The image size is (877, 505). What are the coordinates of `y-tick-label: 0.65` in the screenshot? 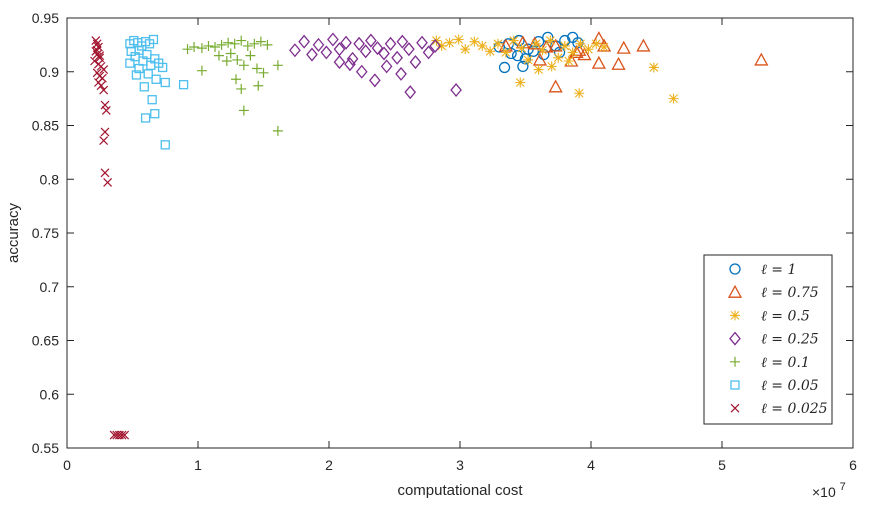 It's located at (45, 341).